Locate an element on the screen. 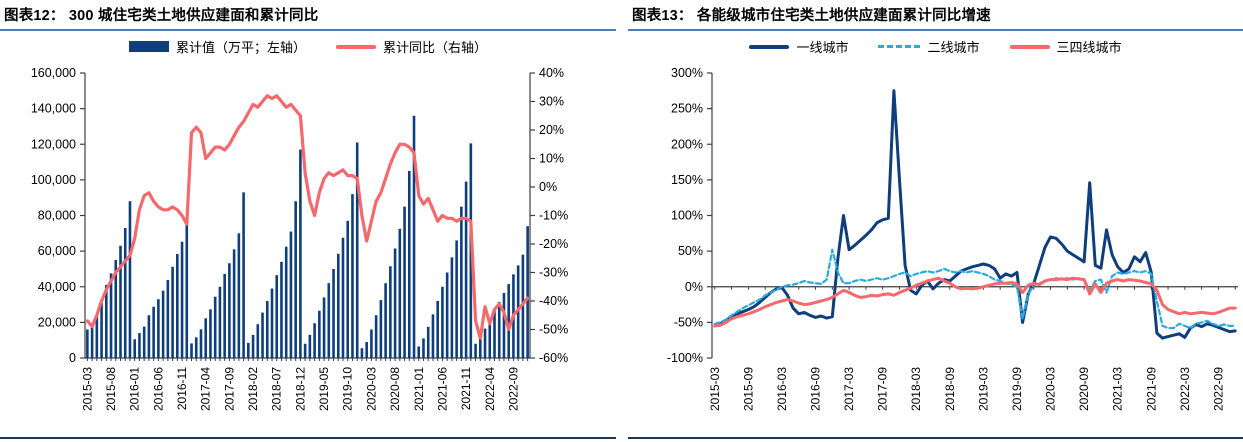  legend-item-cumulative-value: 累计值（万平；左轴） is located at coordinates (217, 46).